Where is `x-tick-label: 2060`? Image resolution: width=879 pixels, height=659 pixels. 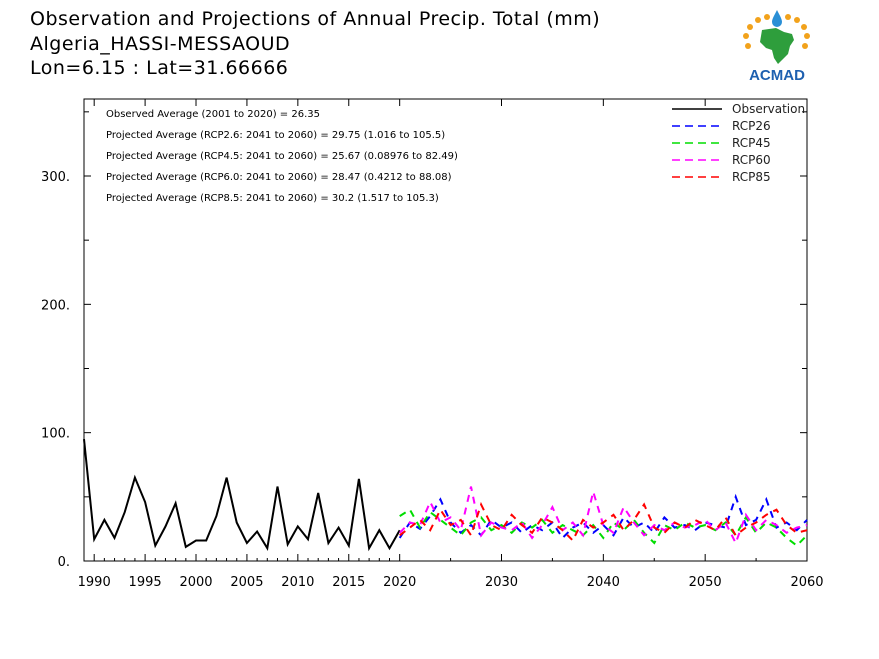 x-tick-label: 2060 is located at coordinates (806, 582).